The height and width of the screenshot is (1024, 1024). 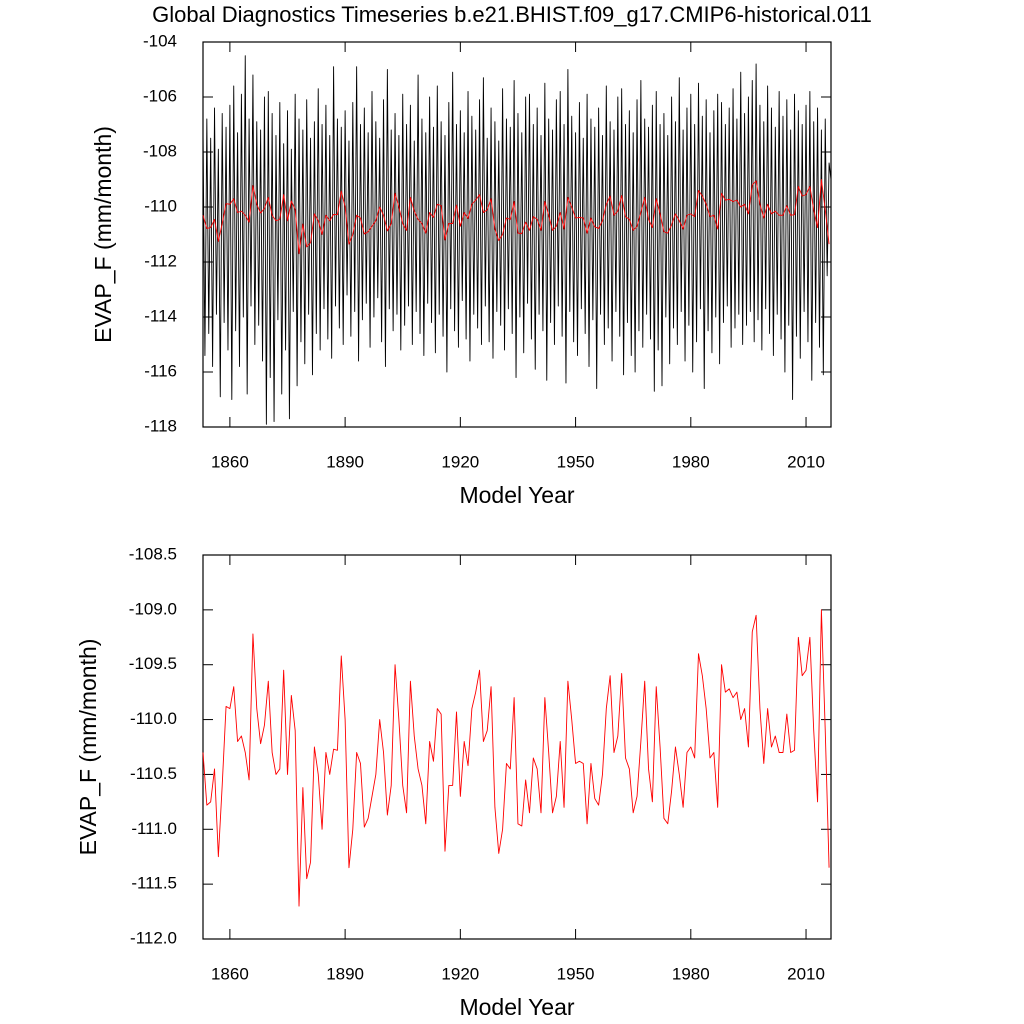 I want to click on y-tick-label: -110.0, so click(x=153, y=718).